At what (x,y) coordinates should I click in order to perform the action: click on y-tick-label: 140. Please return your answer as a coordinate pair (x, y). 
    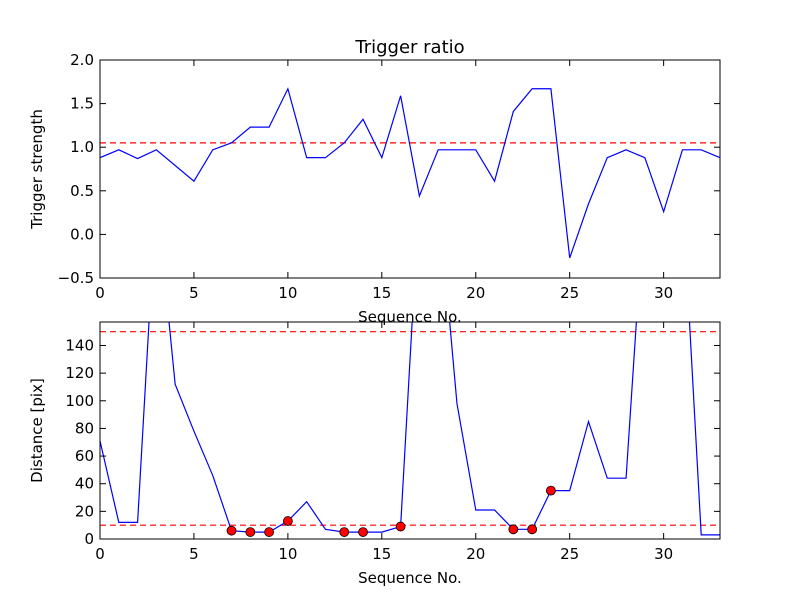
    Looking at the image, I should click on (79, 345).